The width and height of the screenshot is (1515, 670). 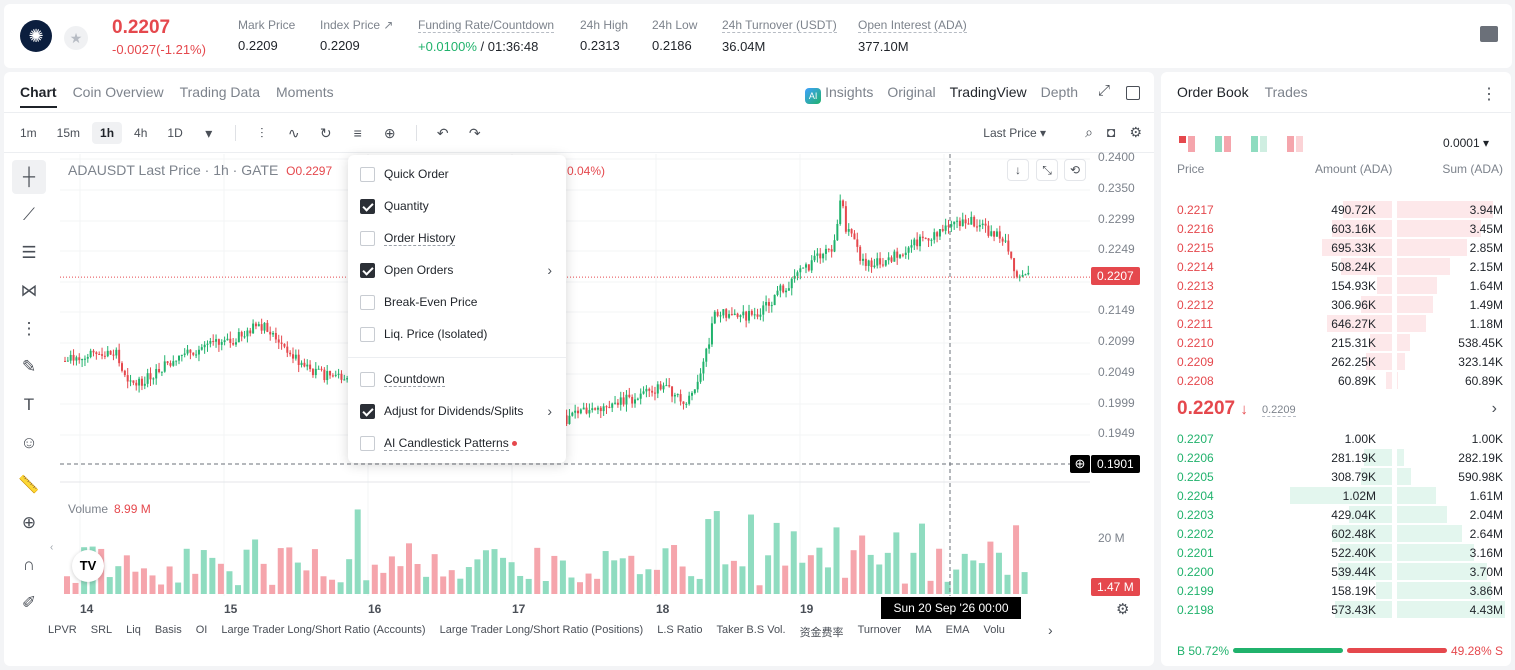 I want to click on menu-item: Open Orders ›, so click(x=458, y=270).